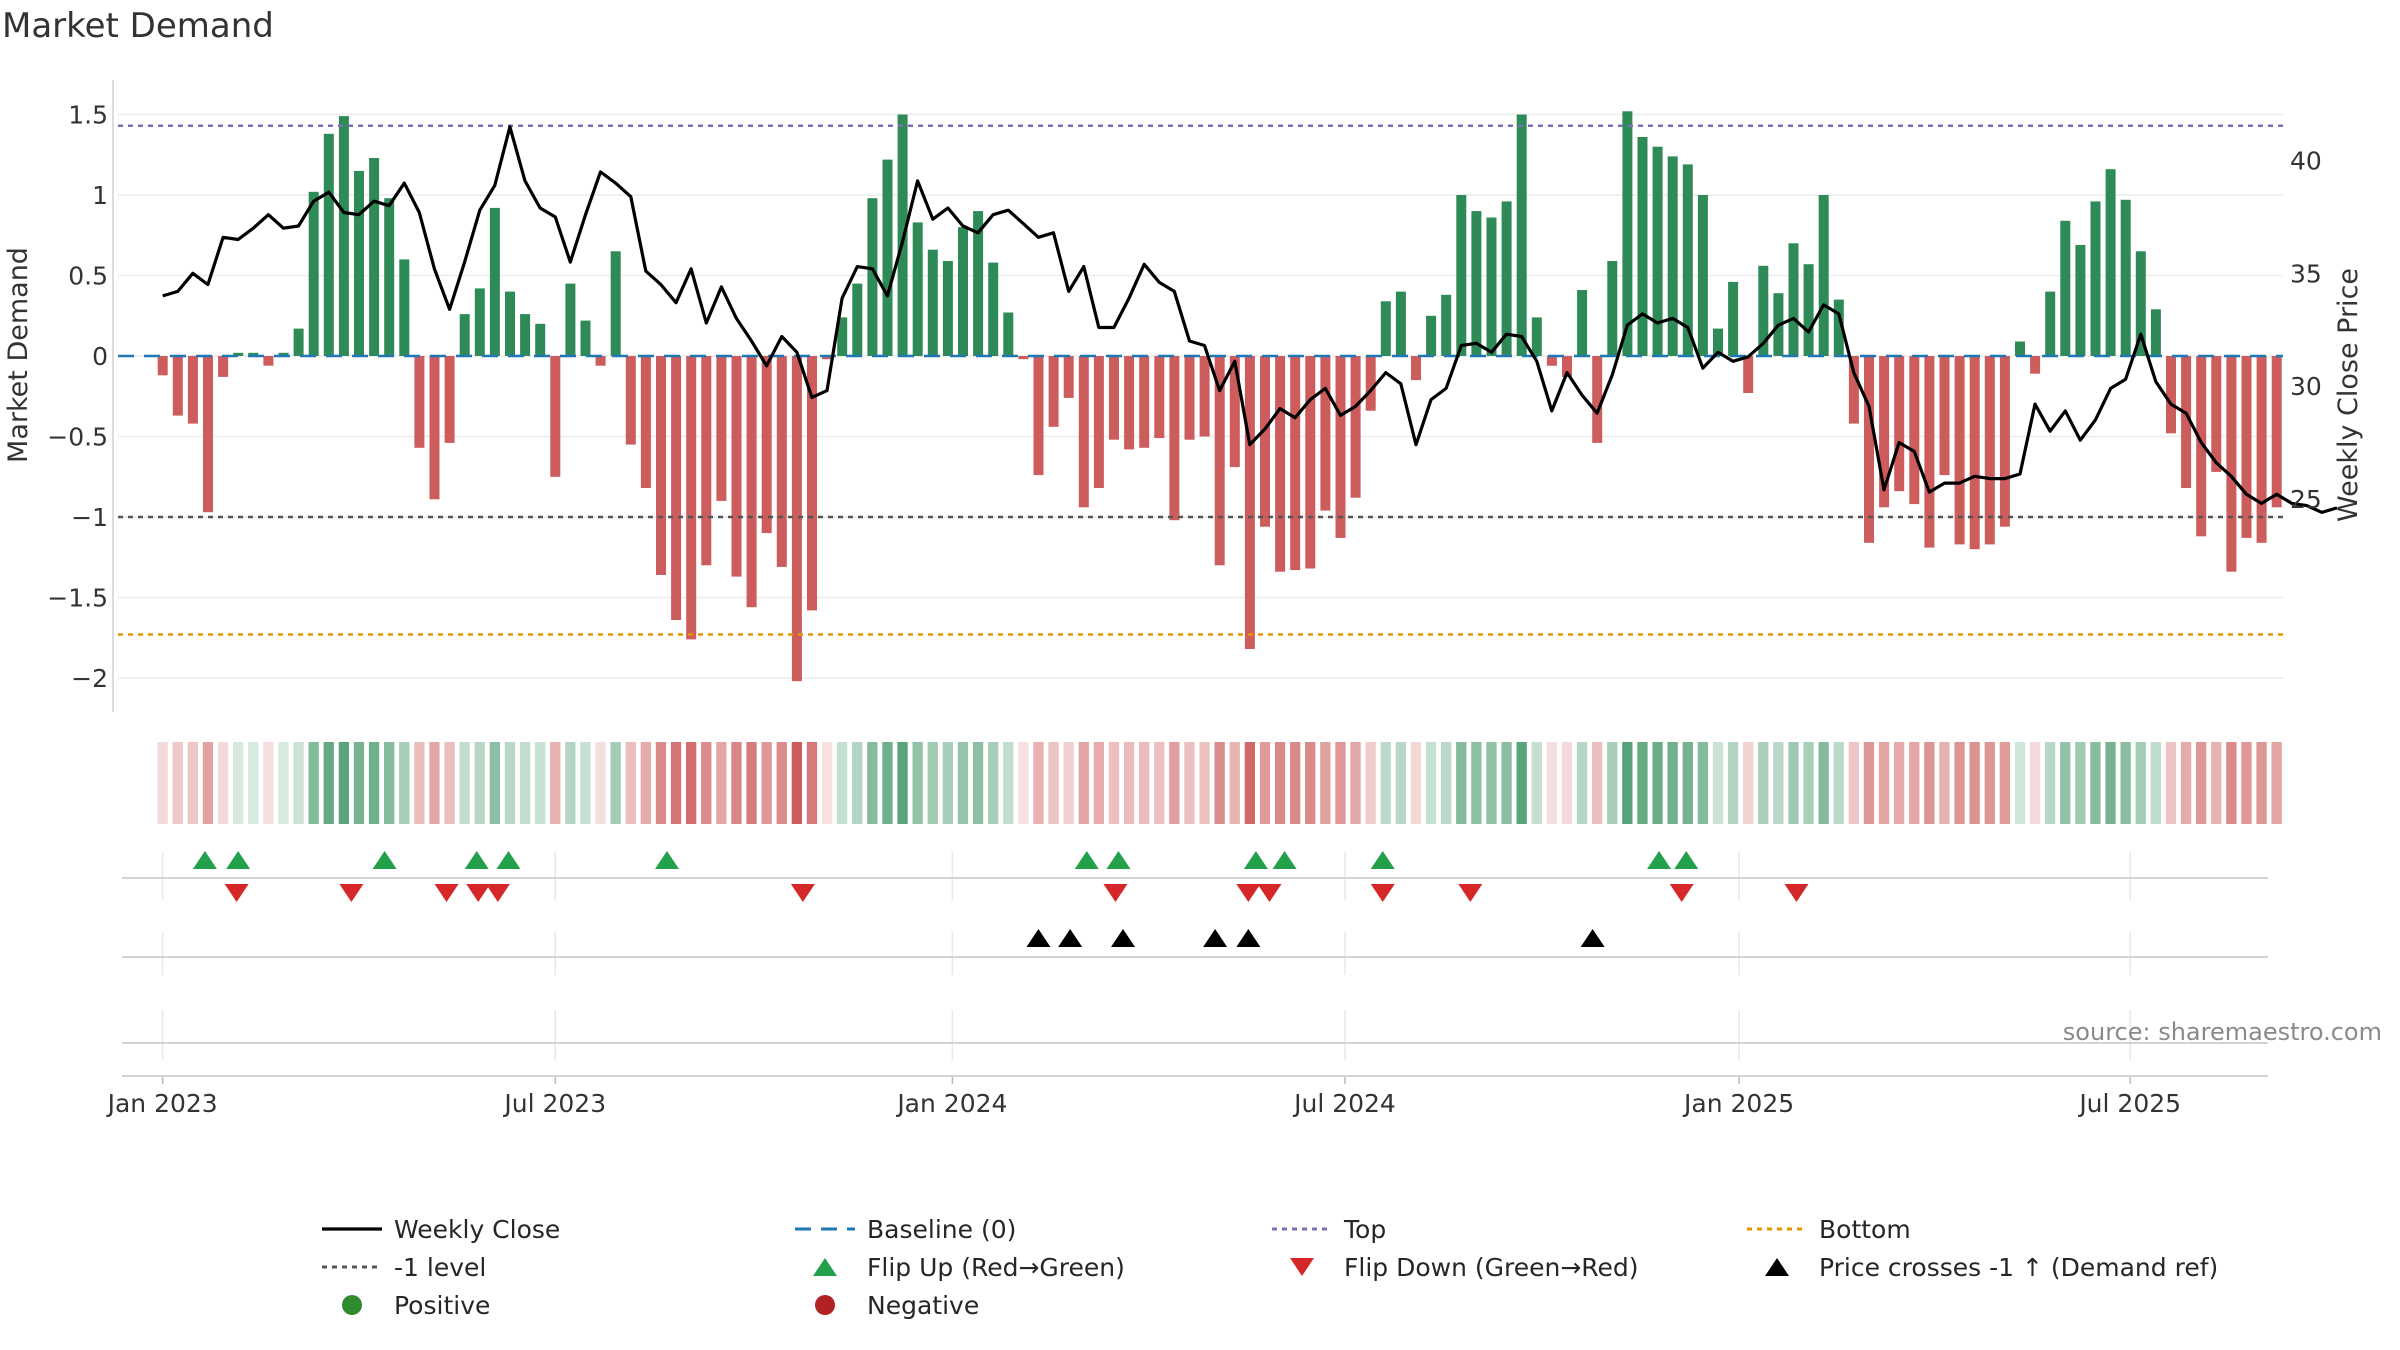  Describe the element at coordinates (951, 1103) in the screenshot. I see `x-tick-label: Jan 2024` at that location.